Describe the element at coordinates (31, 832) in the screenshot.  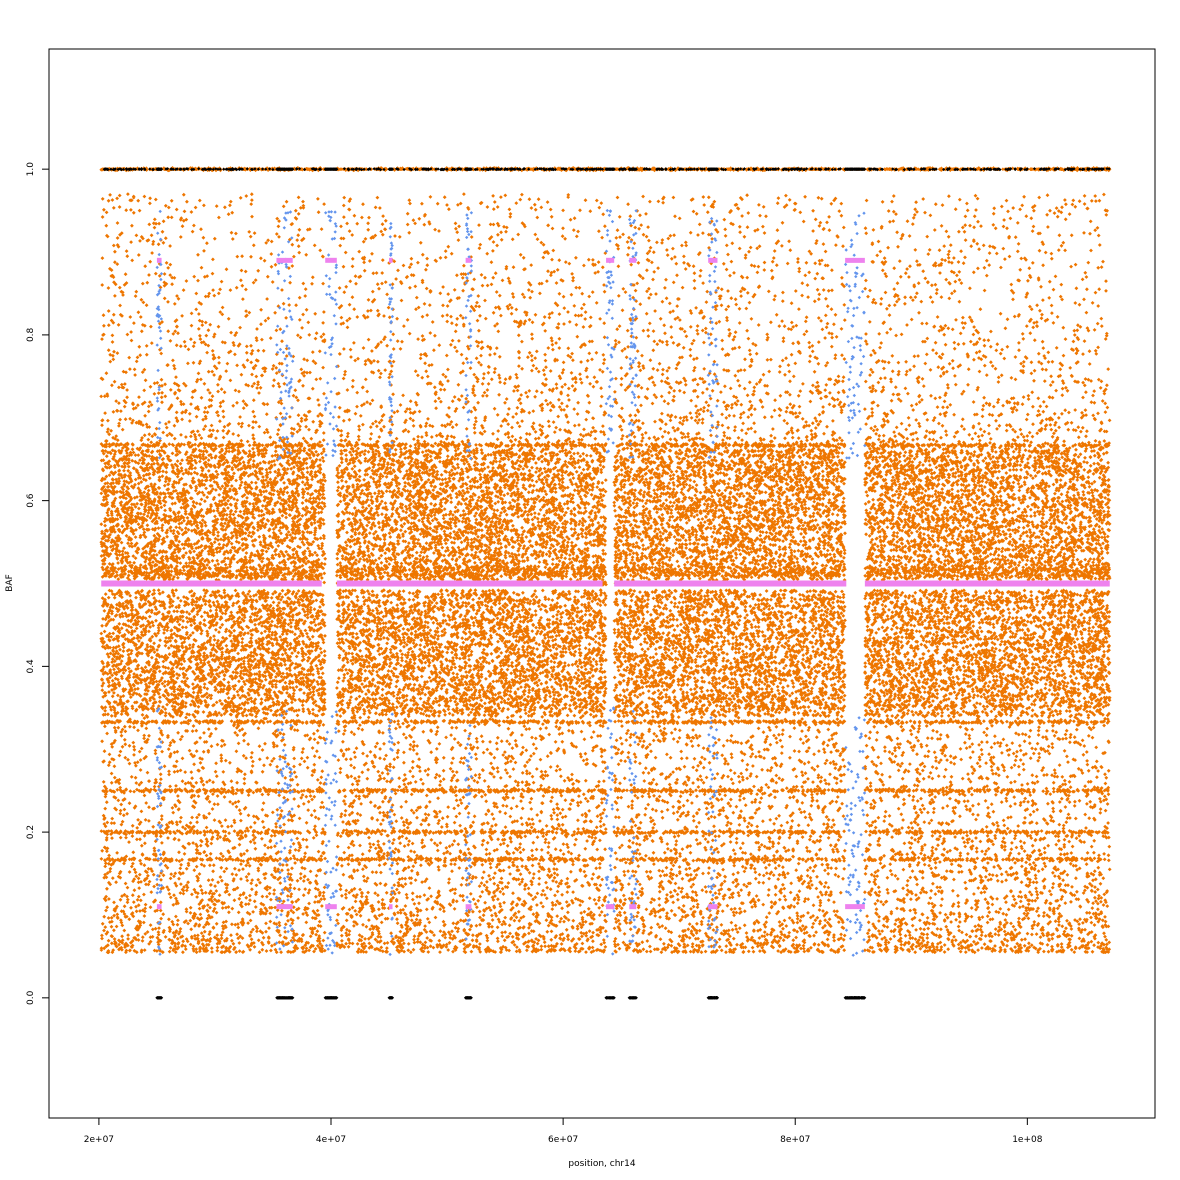
I see `y-tick-label: 0.2` at that location.